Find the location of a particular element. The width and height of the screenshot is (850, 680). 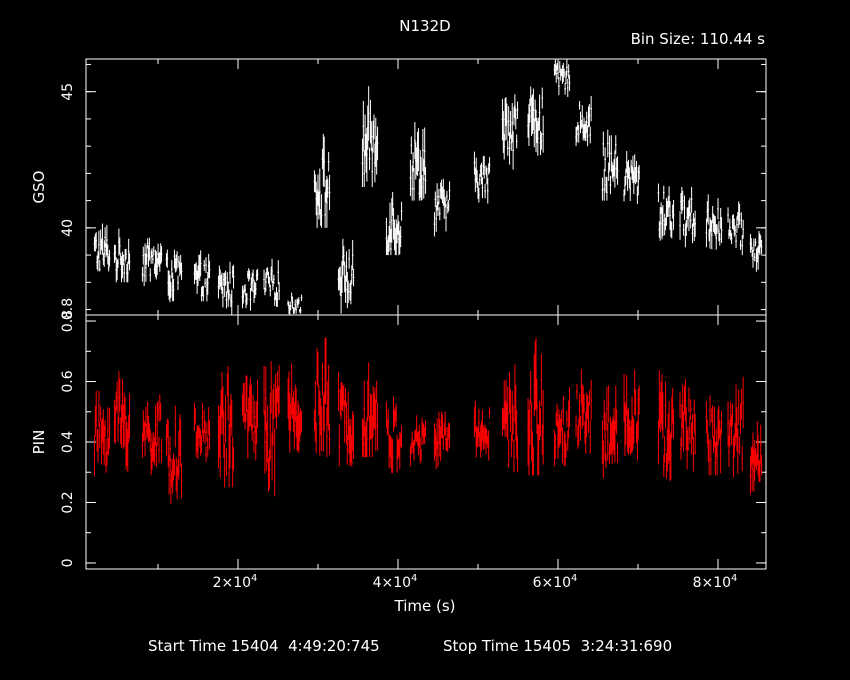

start-time-label: Start Time 15404 4:49:20:745 is located at coordinates (264, 646).